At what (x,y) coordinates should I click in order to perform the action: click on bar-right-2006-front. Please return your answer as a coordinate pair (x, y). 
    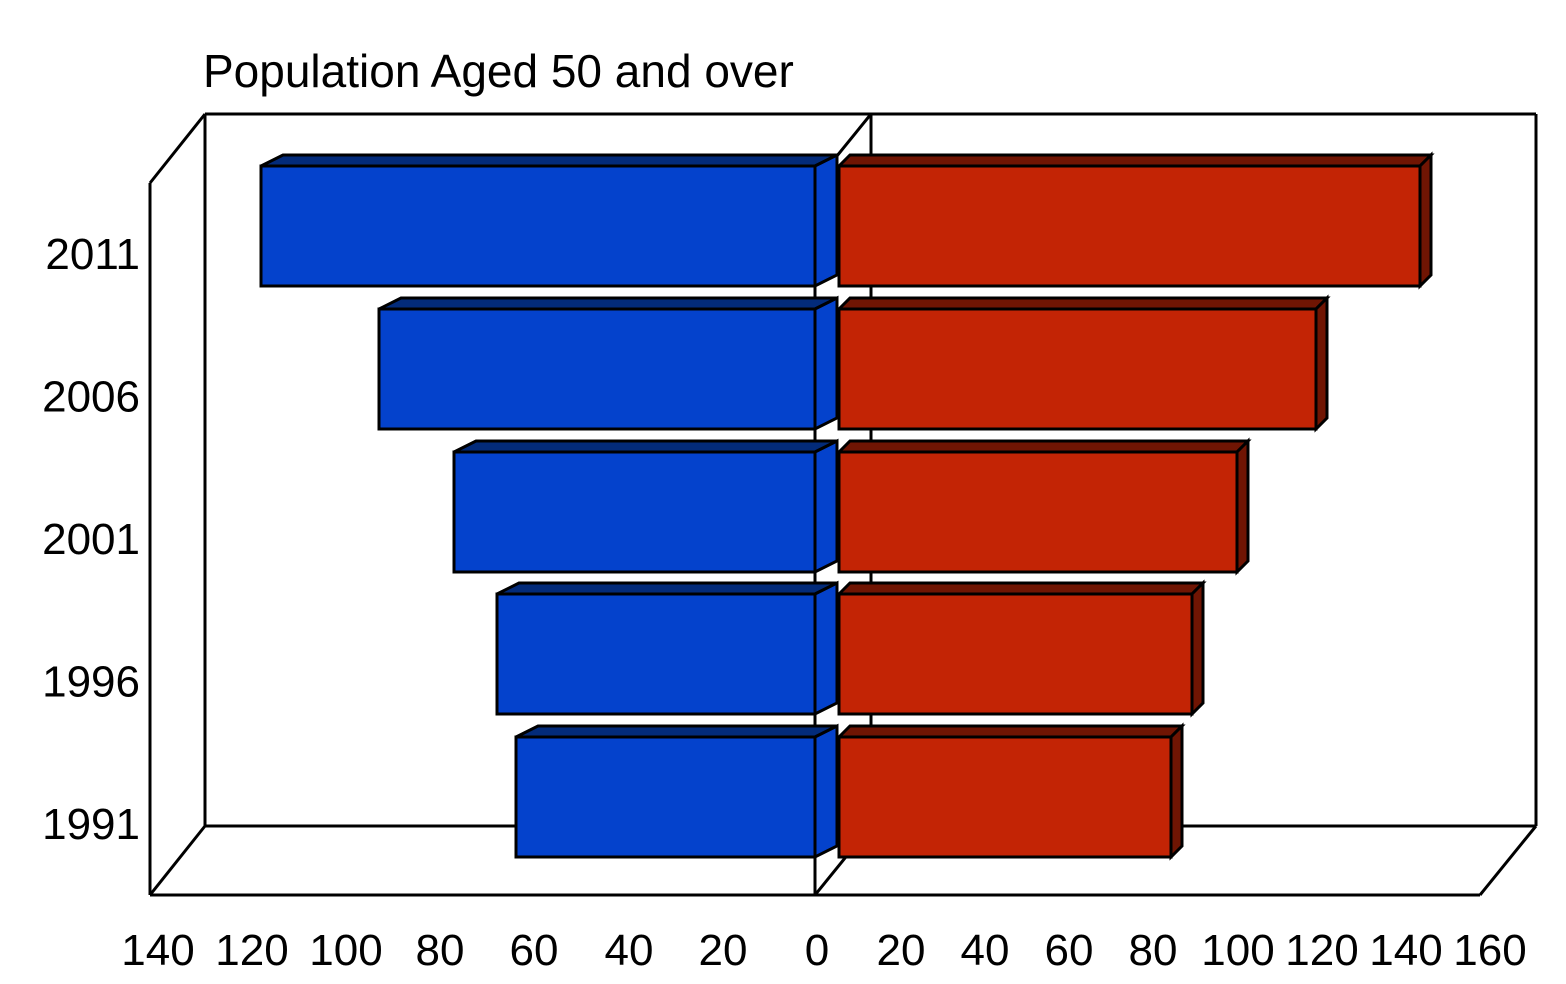
    Looking at the image, I should click on (1077, 369).